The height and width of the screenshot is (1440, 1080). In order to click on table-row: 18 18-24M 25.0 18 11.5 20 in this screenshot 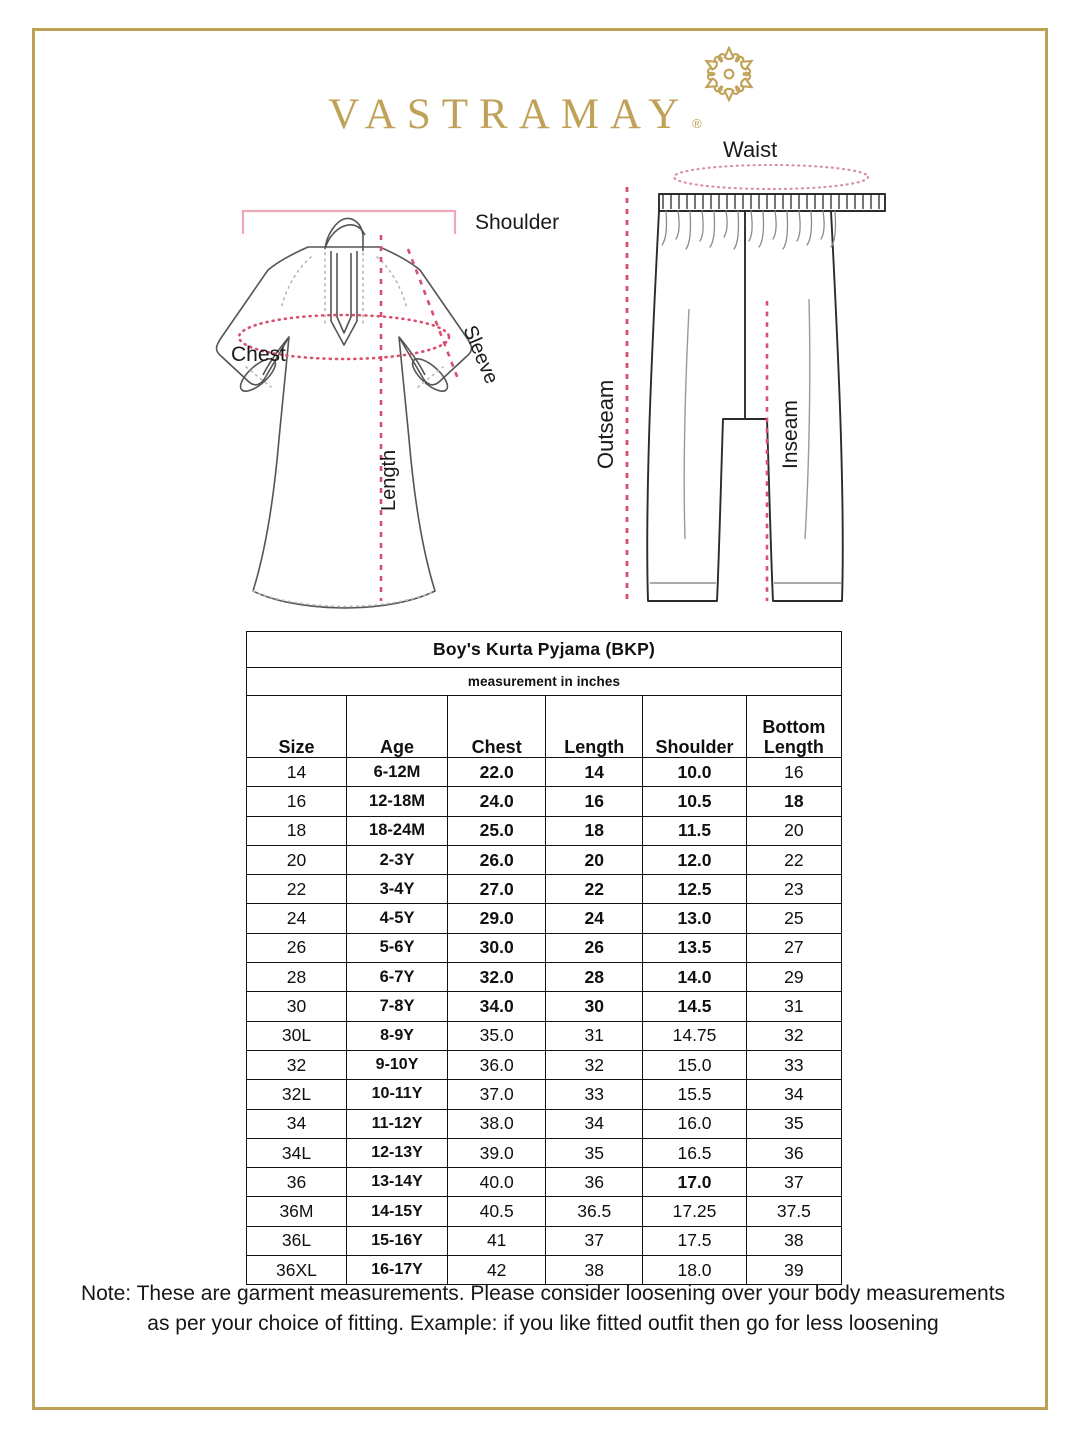, I will do `click(544, 830)`.